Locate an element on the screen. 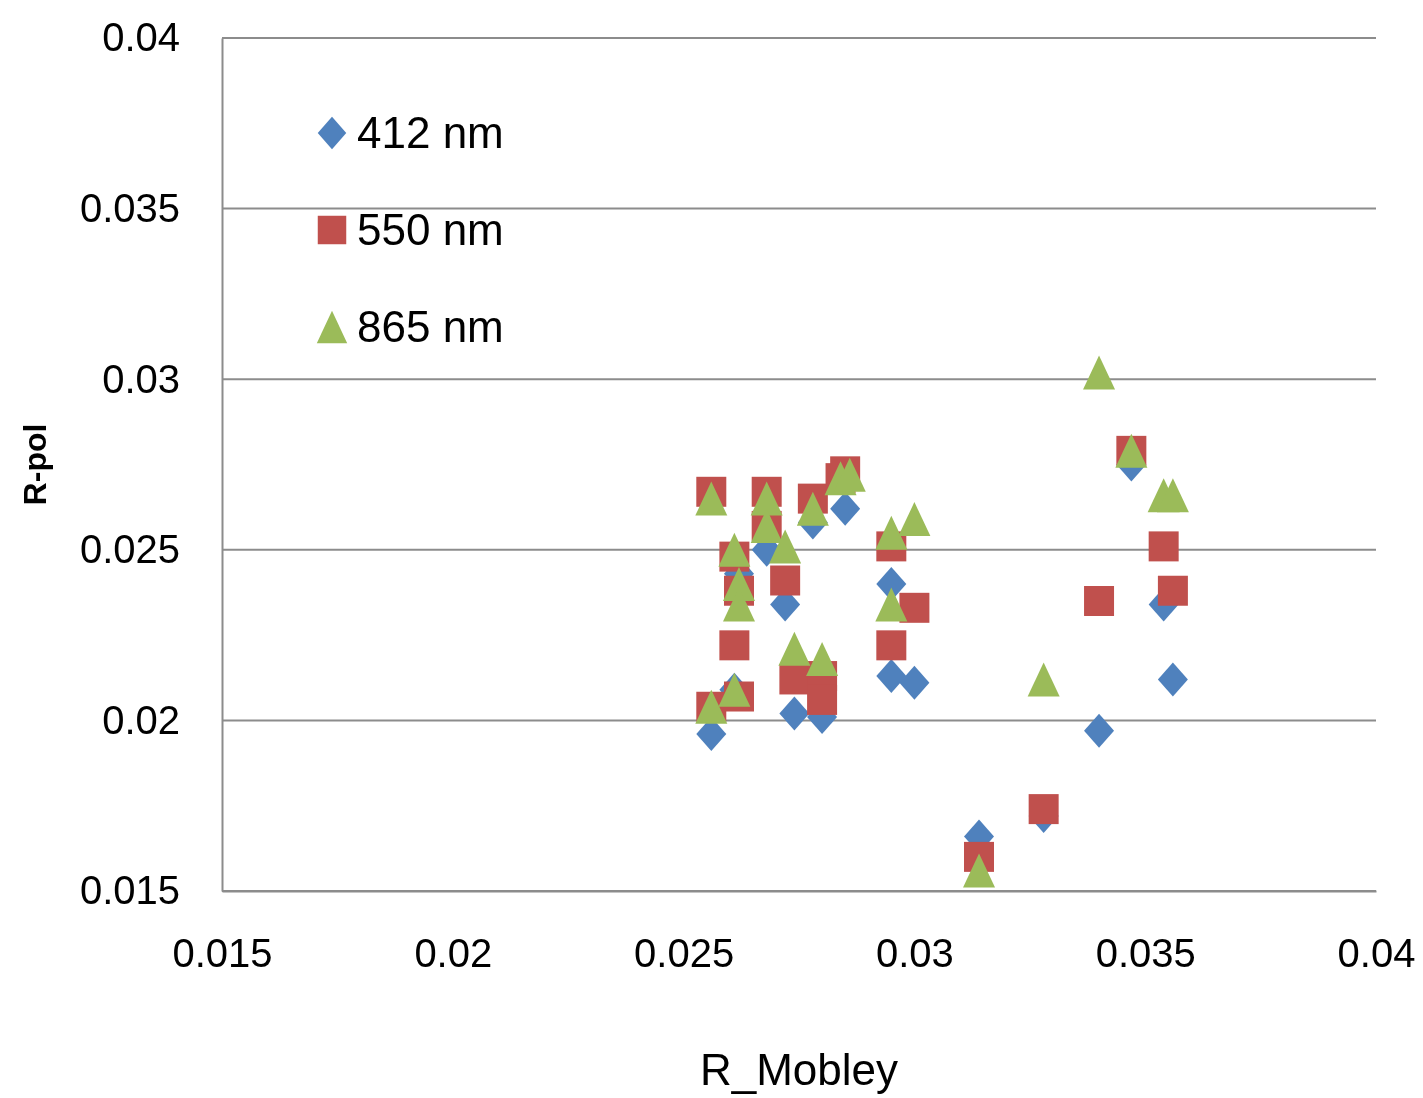  legend-label: 550 nm is located at coordinates (430, 230).